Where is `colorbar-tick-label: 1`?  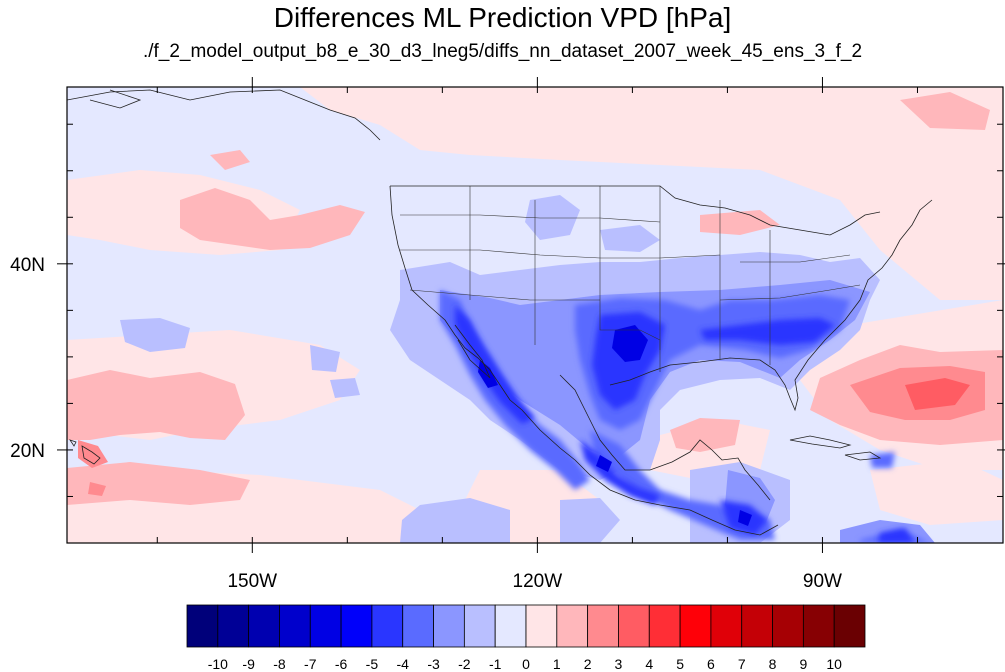 colorbar-tick-label: 1 is located at coordinates (557, 664).